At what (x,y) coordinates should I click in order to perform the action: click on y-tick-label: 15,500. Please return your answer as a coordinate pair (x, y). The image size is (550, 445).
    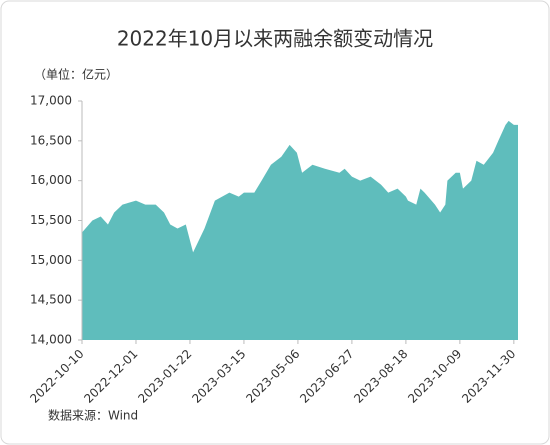
    Looking at the image, I should click on (51, 220).